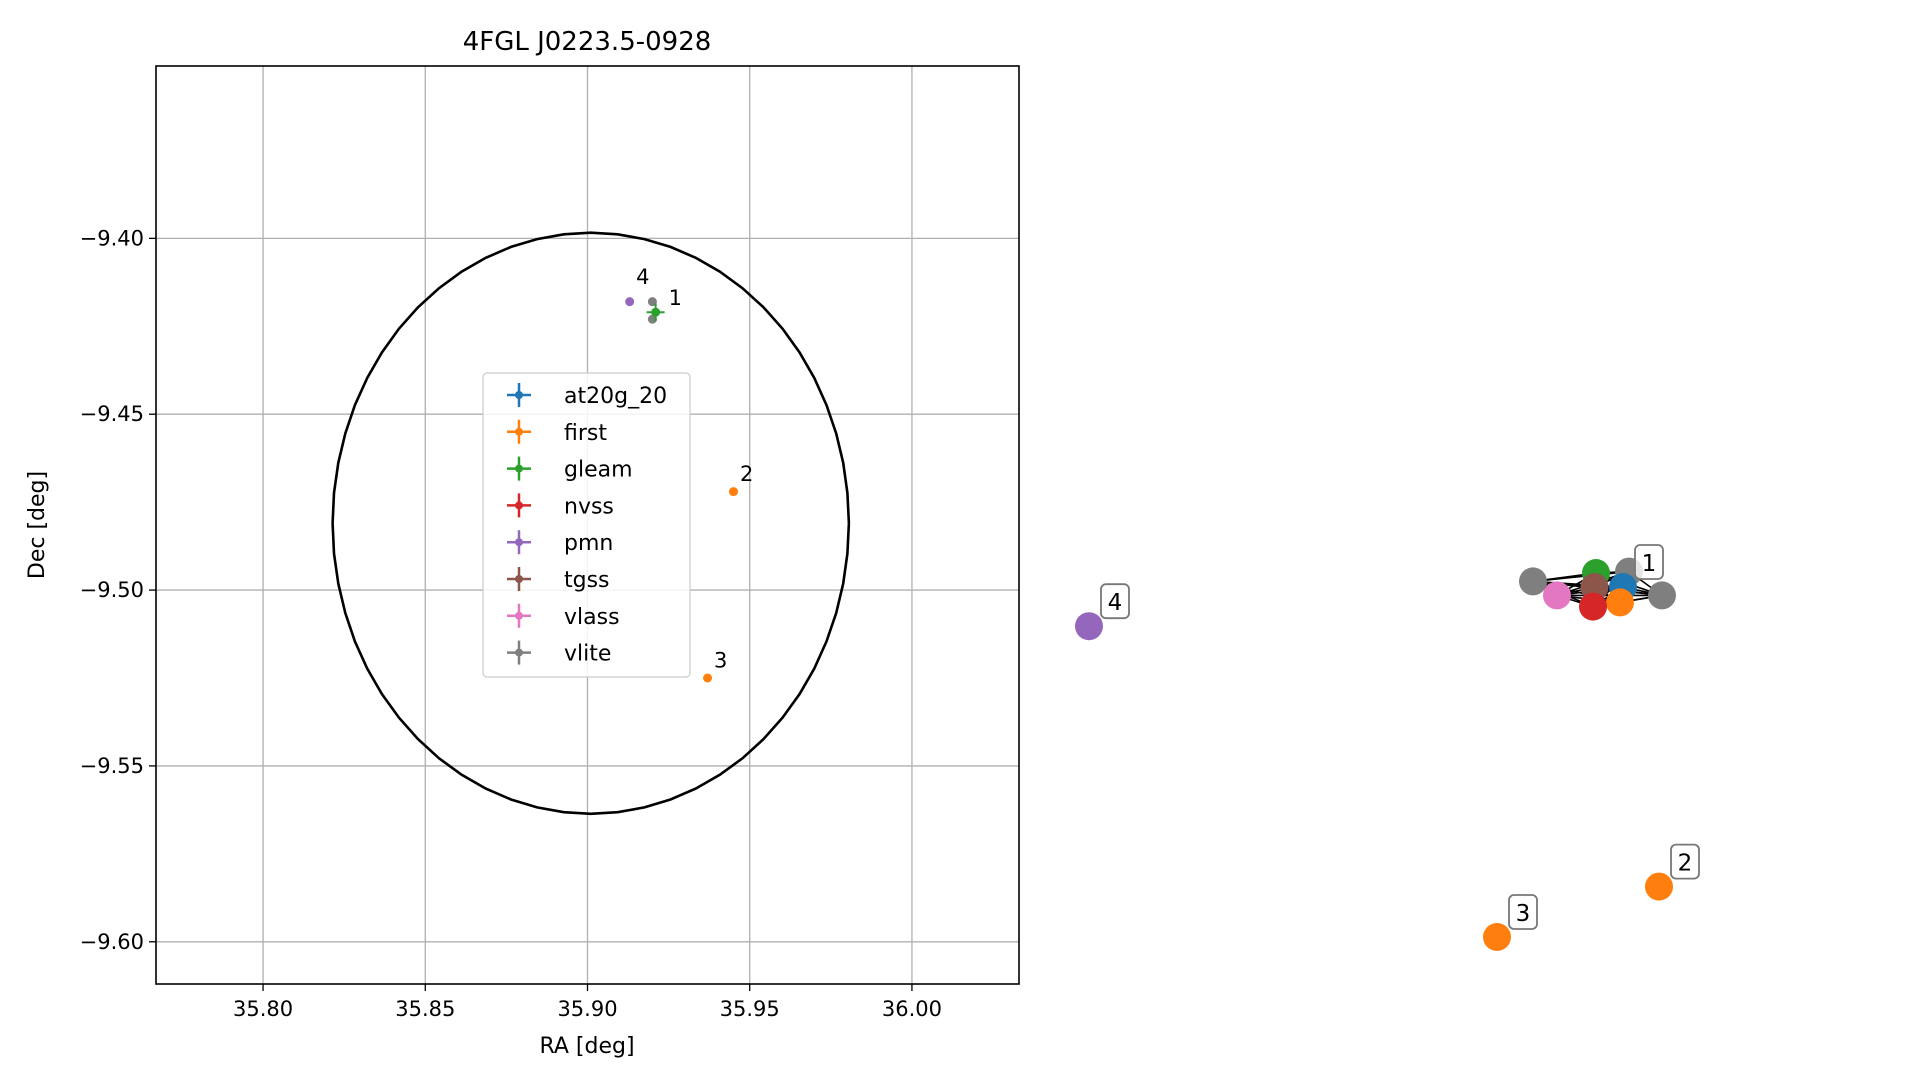 The image size is (1919, 1080). Describe the element at coordinates (263, 1009) in the screenshot. I see `x-tick-label: 35.80` at that location.